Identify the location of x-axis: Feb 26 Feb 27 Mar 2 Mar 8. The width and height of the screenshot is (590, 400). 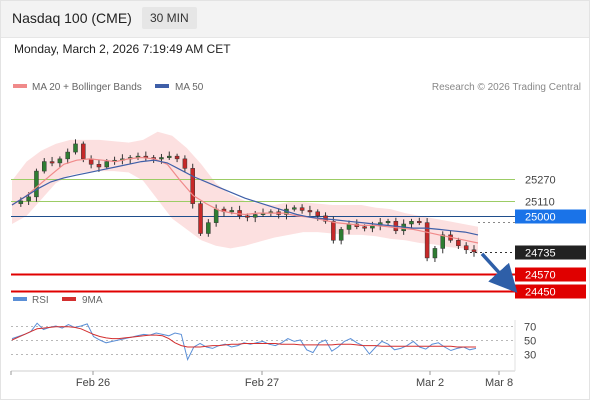
(261, 380).